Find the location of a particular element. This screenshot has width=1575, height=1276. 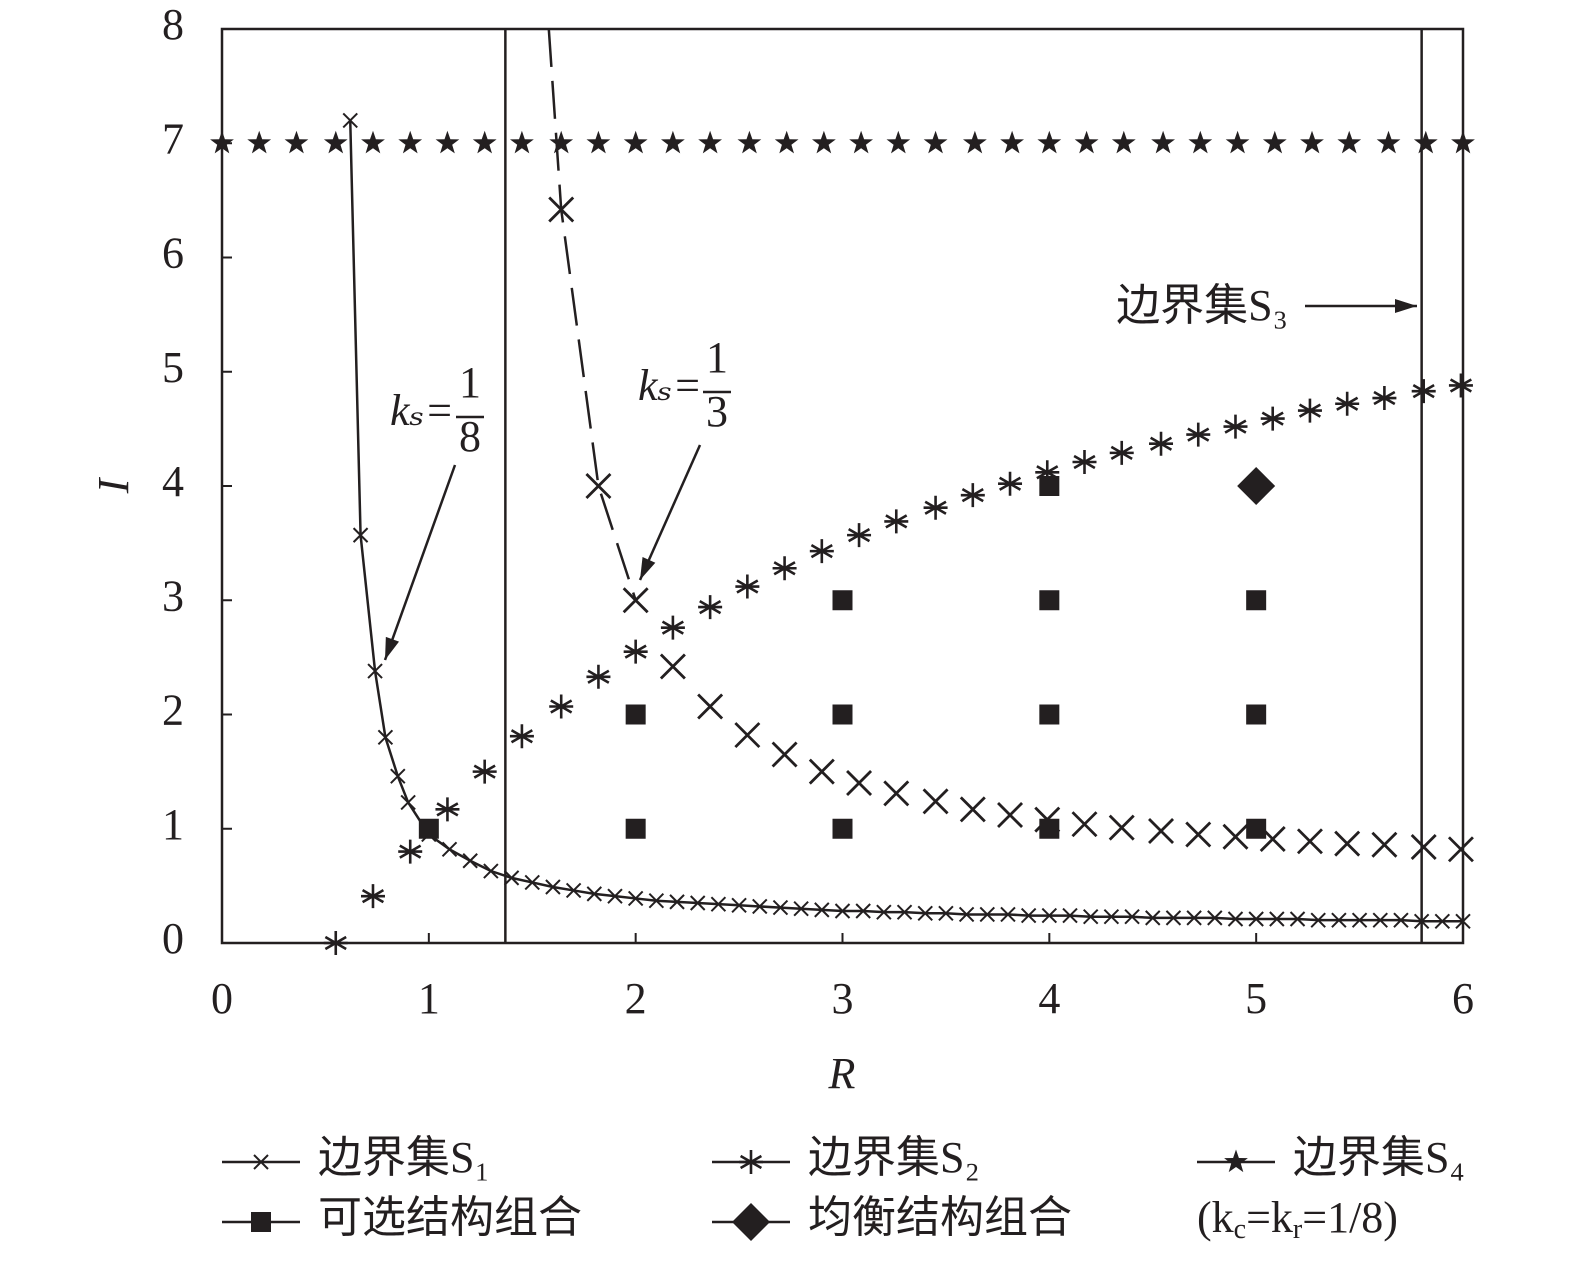

y-tick-label: 2 is located at coordinates (173, 710).